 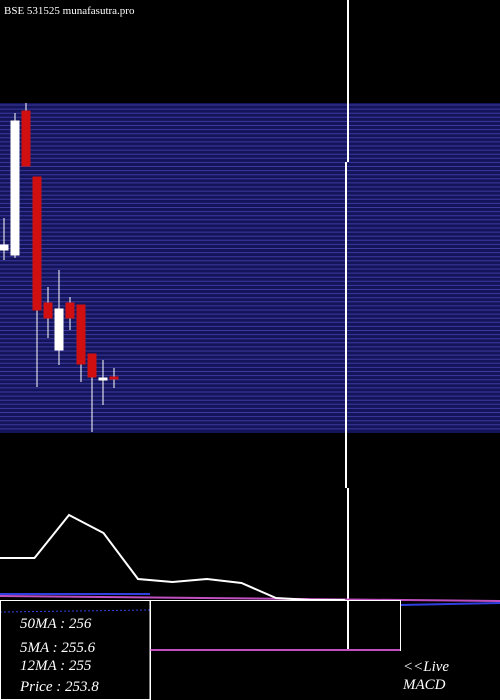 What do you see at coordinates (58, 648) in the screenshot?
I see `info-text: 5MA : 255.6` at bounding box center [58, 648].